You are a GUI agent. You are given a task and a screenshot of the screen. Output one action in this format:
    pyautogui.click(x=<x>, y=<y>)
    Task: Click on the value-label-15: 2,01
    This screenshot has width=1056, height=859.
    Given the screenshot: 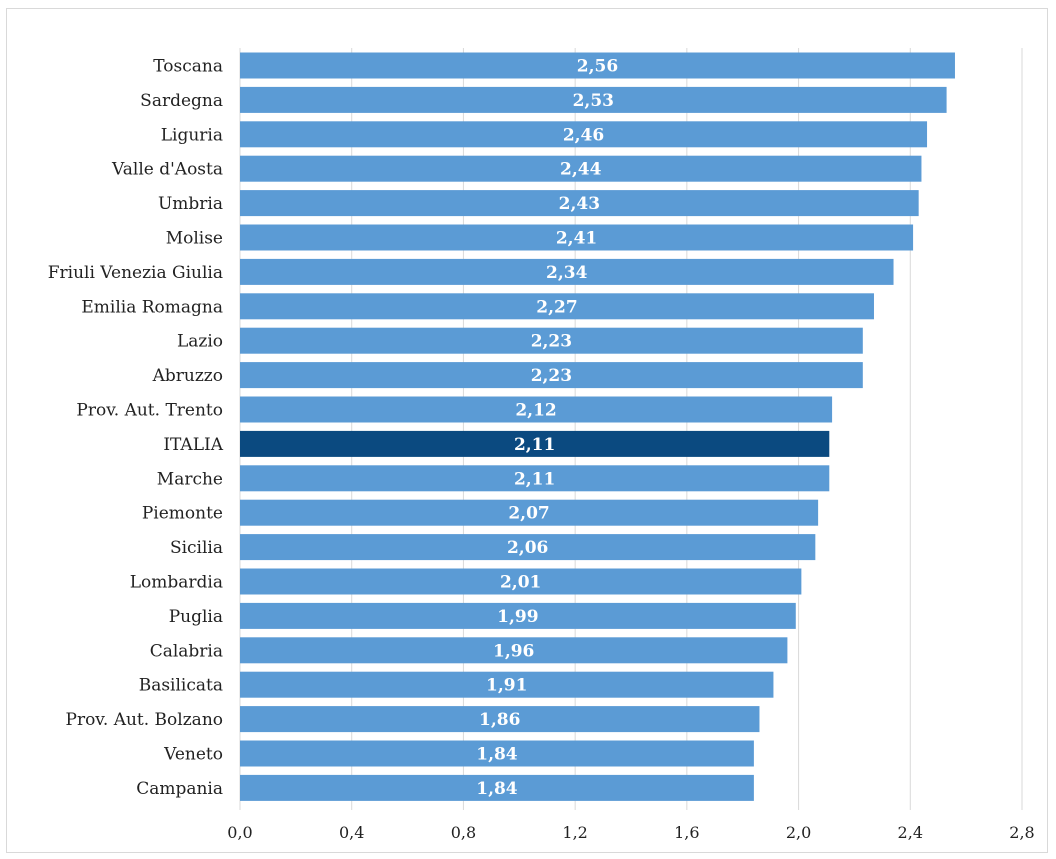 What is the action you would take?
    pyautogui.click(x=520, y=583)
    